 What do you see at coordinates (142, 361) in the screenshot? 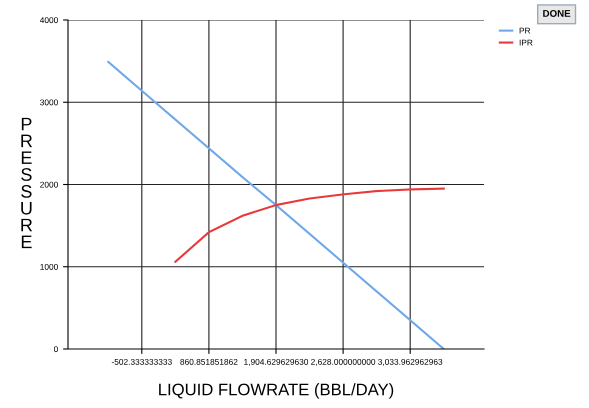
I see `x-tick-label: -502.333333333` at bounding box center [142, 361].